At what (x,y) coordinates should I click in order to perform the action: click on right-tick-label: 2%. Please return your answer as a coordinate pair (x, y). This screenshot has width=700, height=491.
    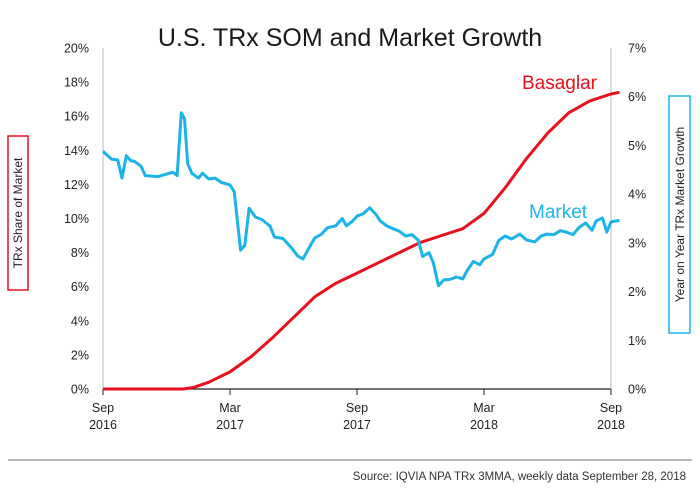
    Looking at the image, I should click on (637, 292).